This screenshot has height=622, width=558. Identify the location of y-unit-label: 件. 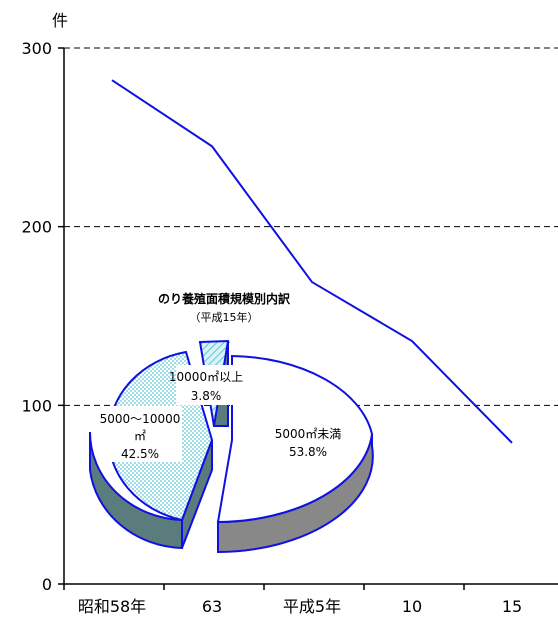
(60, 20).